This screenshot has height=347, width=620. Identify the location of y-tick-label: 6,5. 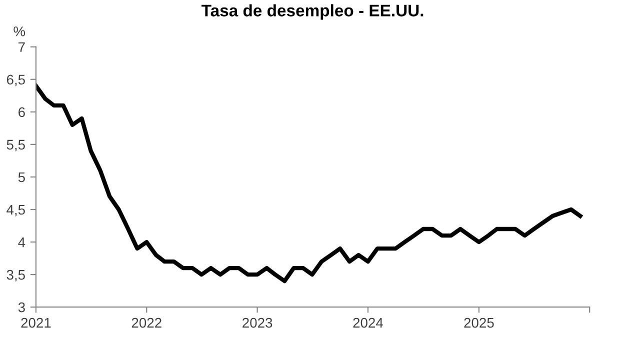
(15, 80).